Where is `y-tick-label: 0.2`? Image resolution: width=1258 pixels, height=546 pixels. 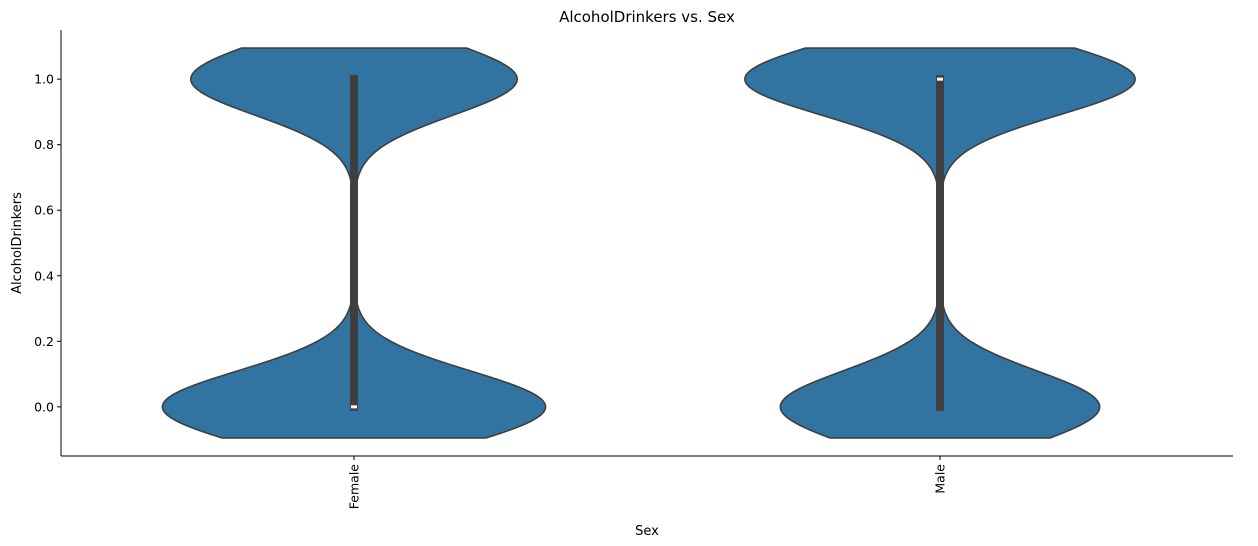
y-tick-label: 0.2 is located at coordinates (44, 341).